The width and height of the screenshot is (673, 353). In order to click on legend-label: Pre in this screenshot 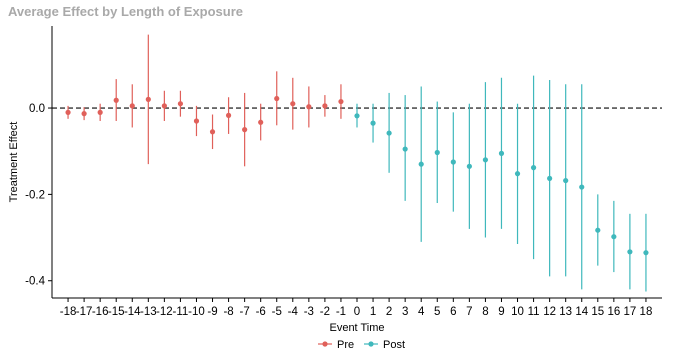, I will do `click(345, 345)`.